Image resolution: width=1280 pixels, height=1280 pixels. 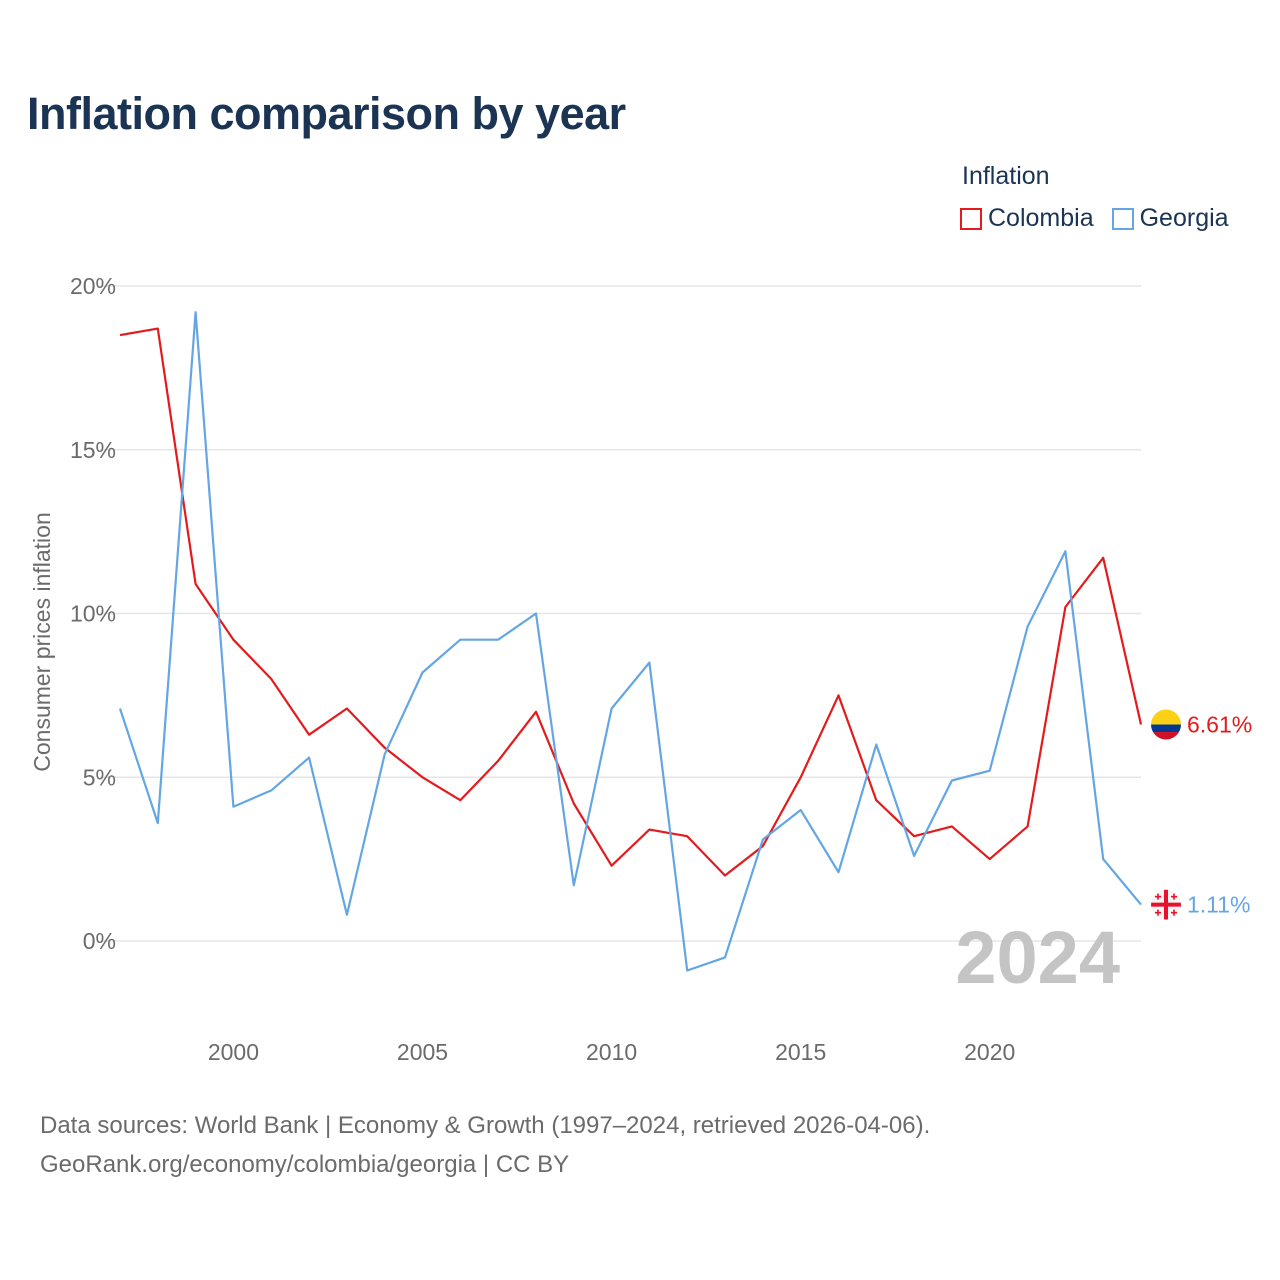 What do you see at coordinates (800, 1052) in the screenshot?
I see `x-tick-label: 2015` at bounding box center [800, 1052].